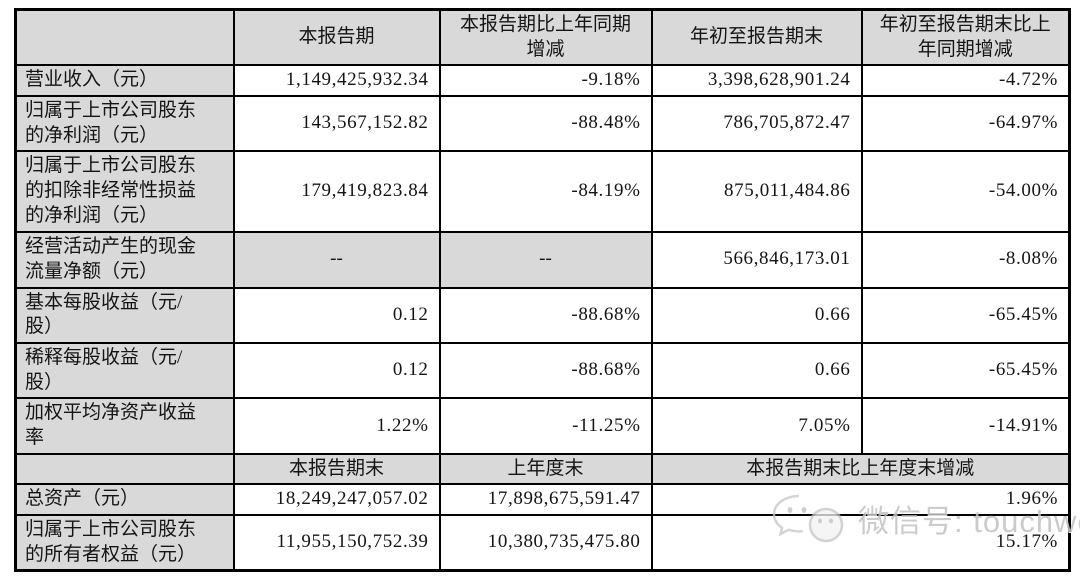 The width and height of the screenshot is (1080, 584). What do you see at coordinates (965, 191) in the screenshot?
I see `cell-net-profit-excl-ytd-yoy: -54.00%` at bounding box center [965, 191].